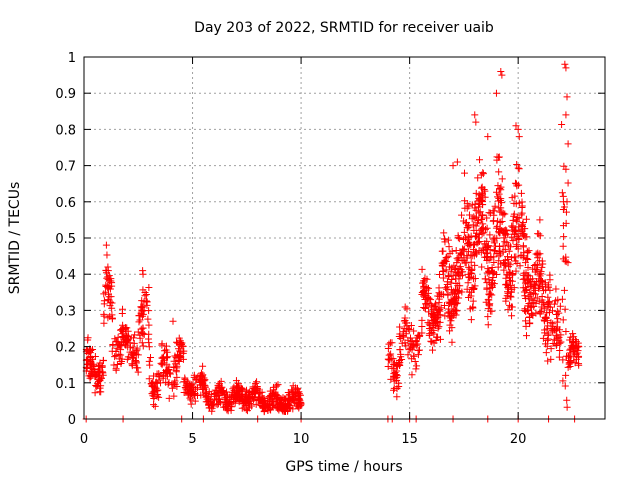  What do you see at coordinates (343, 467) in the screenshot?
I see `x-axis-label: GPS time / hours` at bounding box center [343, 467].